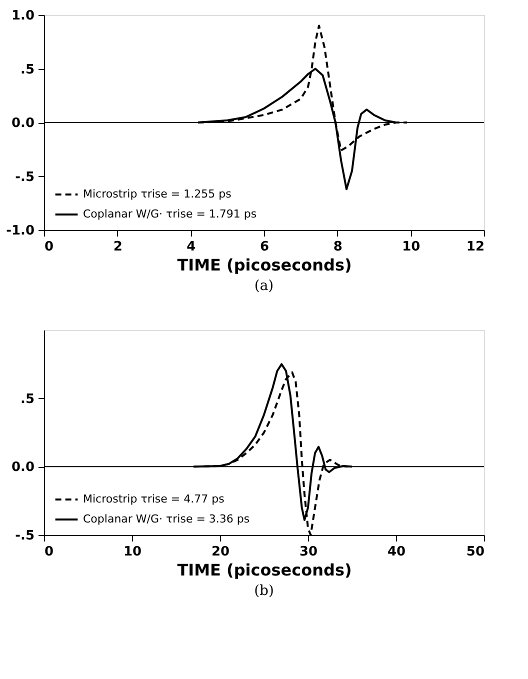 Image resolution: width=528 pixels, height=679 pixels. Describe the element at coordinates (170, 214) in the screenshot. I see `legend-label: Coplanar W/G· τrise = 1.791 ps` at that location.